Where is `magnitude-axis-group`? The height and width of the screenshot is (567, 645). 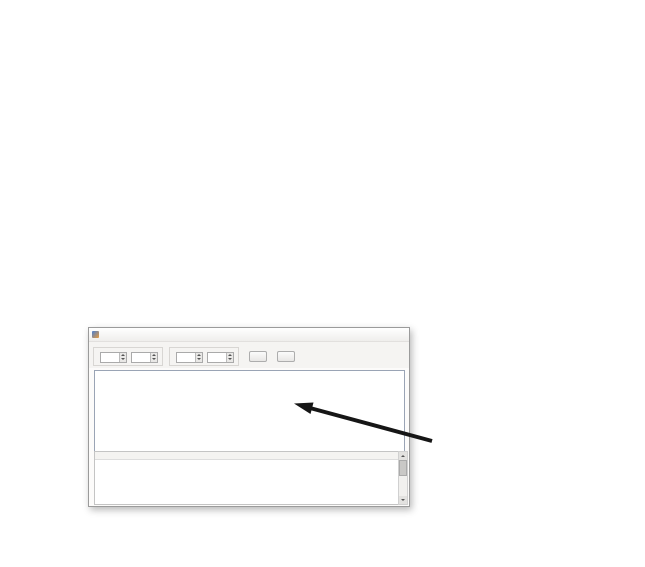 magnitude-axis-group is located at coordinates (204, 356).